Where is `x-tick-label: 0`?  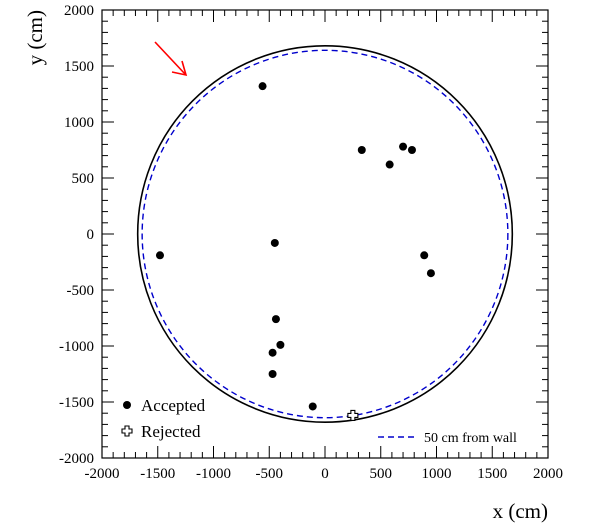 x-tick-label: 0 is located at coordinates (325, 474).